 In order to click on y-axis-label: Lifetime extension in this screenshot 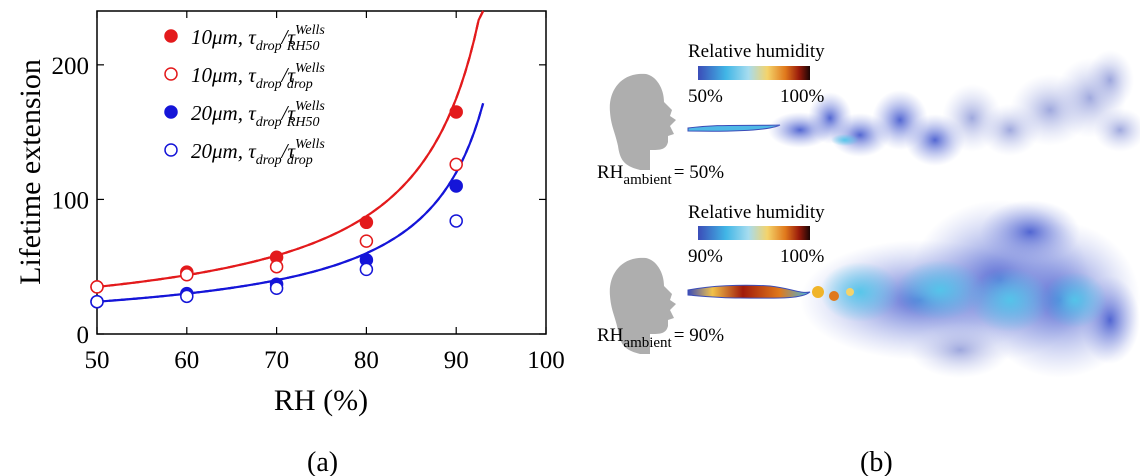, I will do `click(30, 172)`.